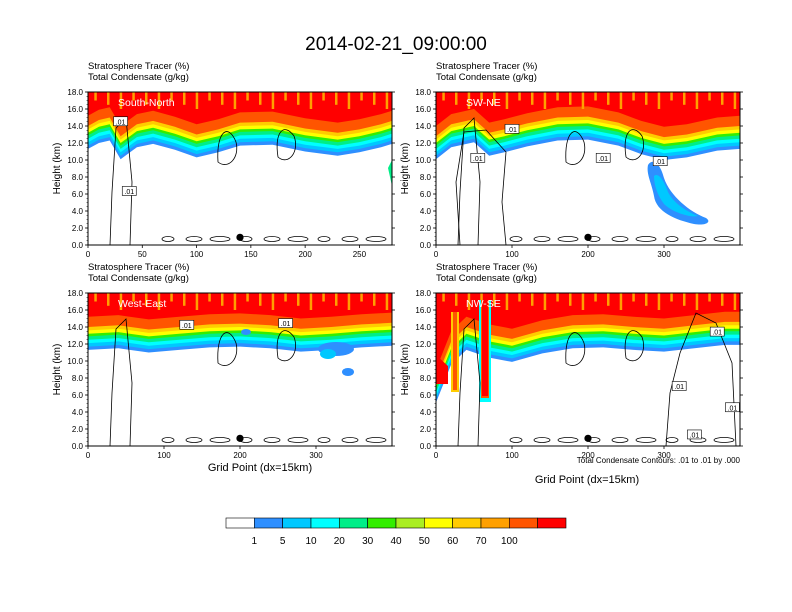 This screenshot has width=792, height=612. What do you see at coordinates (142, 254) in the screenshot?
I see `x-tick-label: 50` at bounding box center [142, 254].